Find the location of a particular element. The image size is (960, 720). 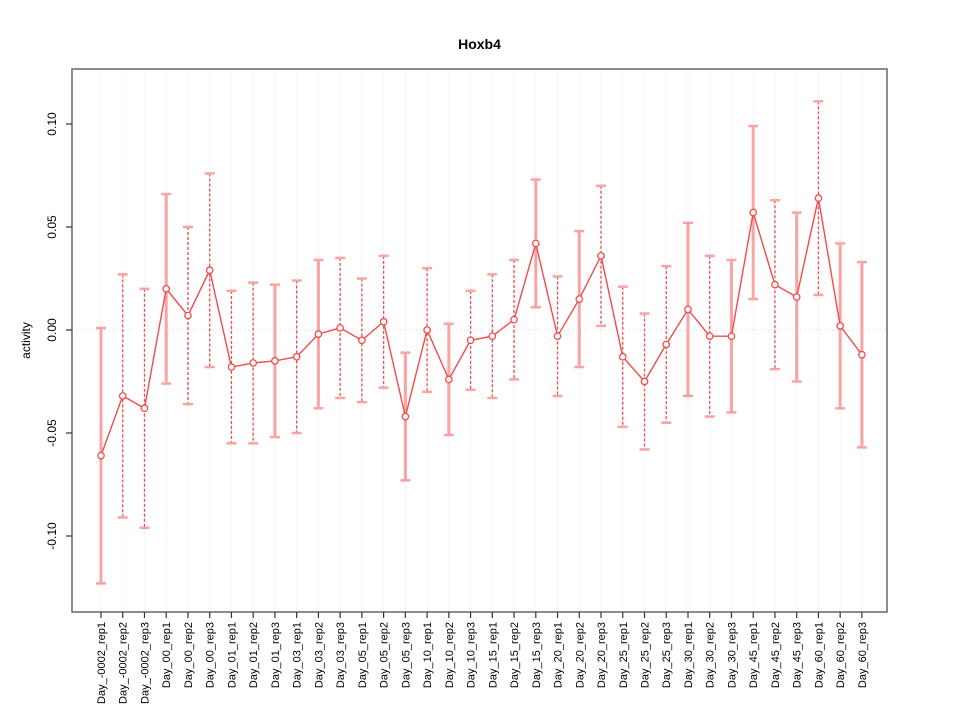

x-tick-label: Day_60_rep2 is located at coordinates (841, 655).